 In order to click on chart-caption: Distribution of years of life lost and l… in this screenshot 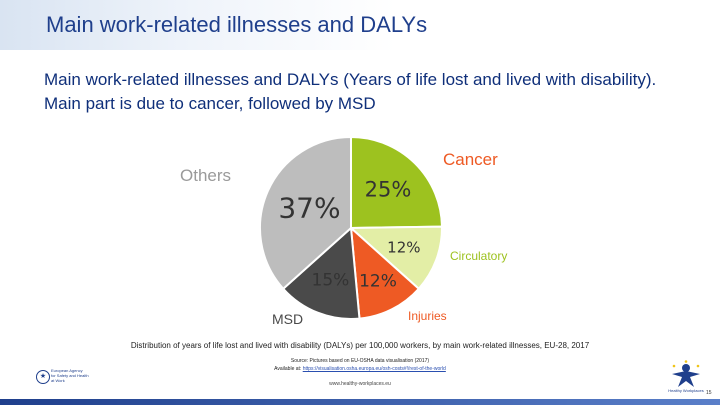, I will do `click(360, 345)`.